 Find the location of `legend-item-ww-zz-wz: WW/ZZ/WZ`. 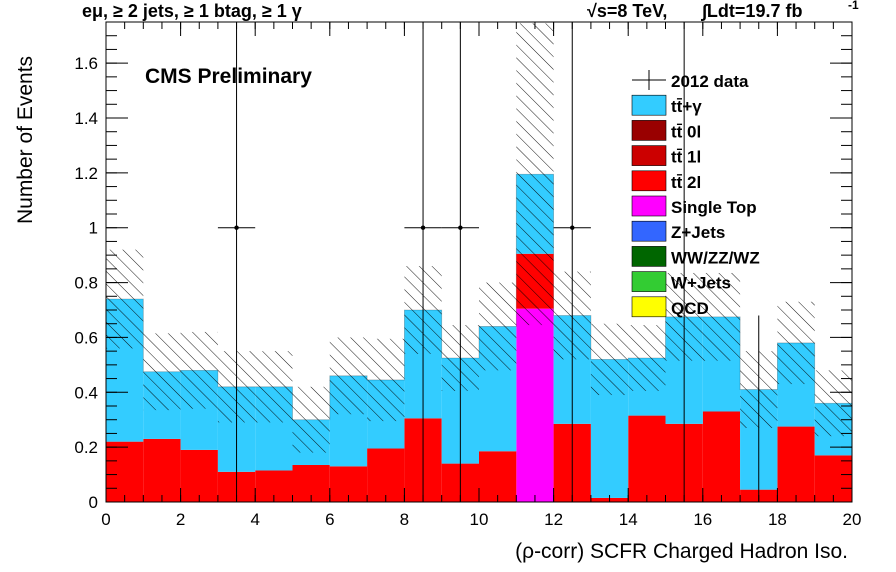

legend-item-ww-zz-wz: WW/ZZ/WZ is located at coordinates (695, 256).